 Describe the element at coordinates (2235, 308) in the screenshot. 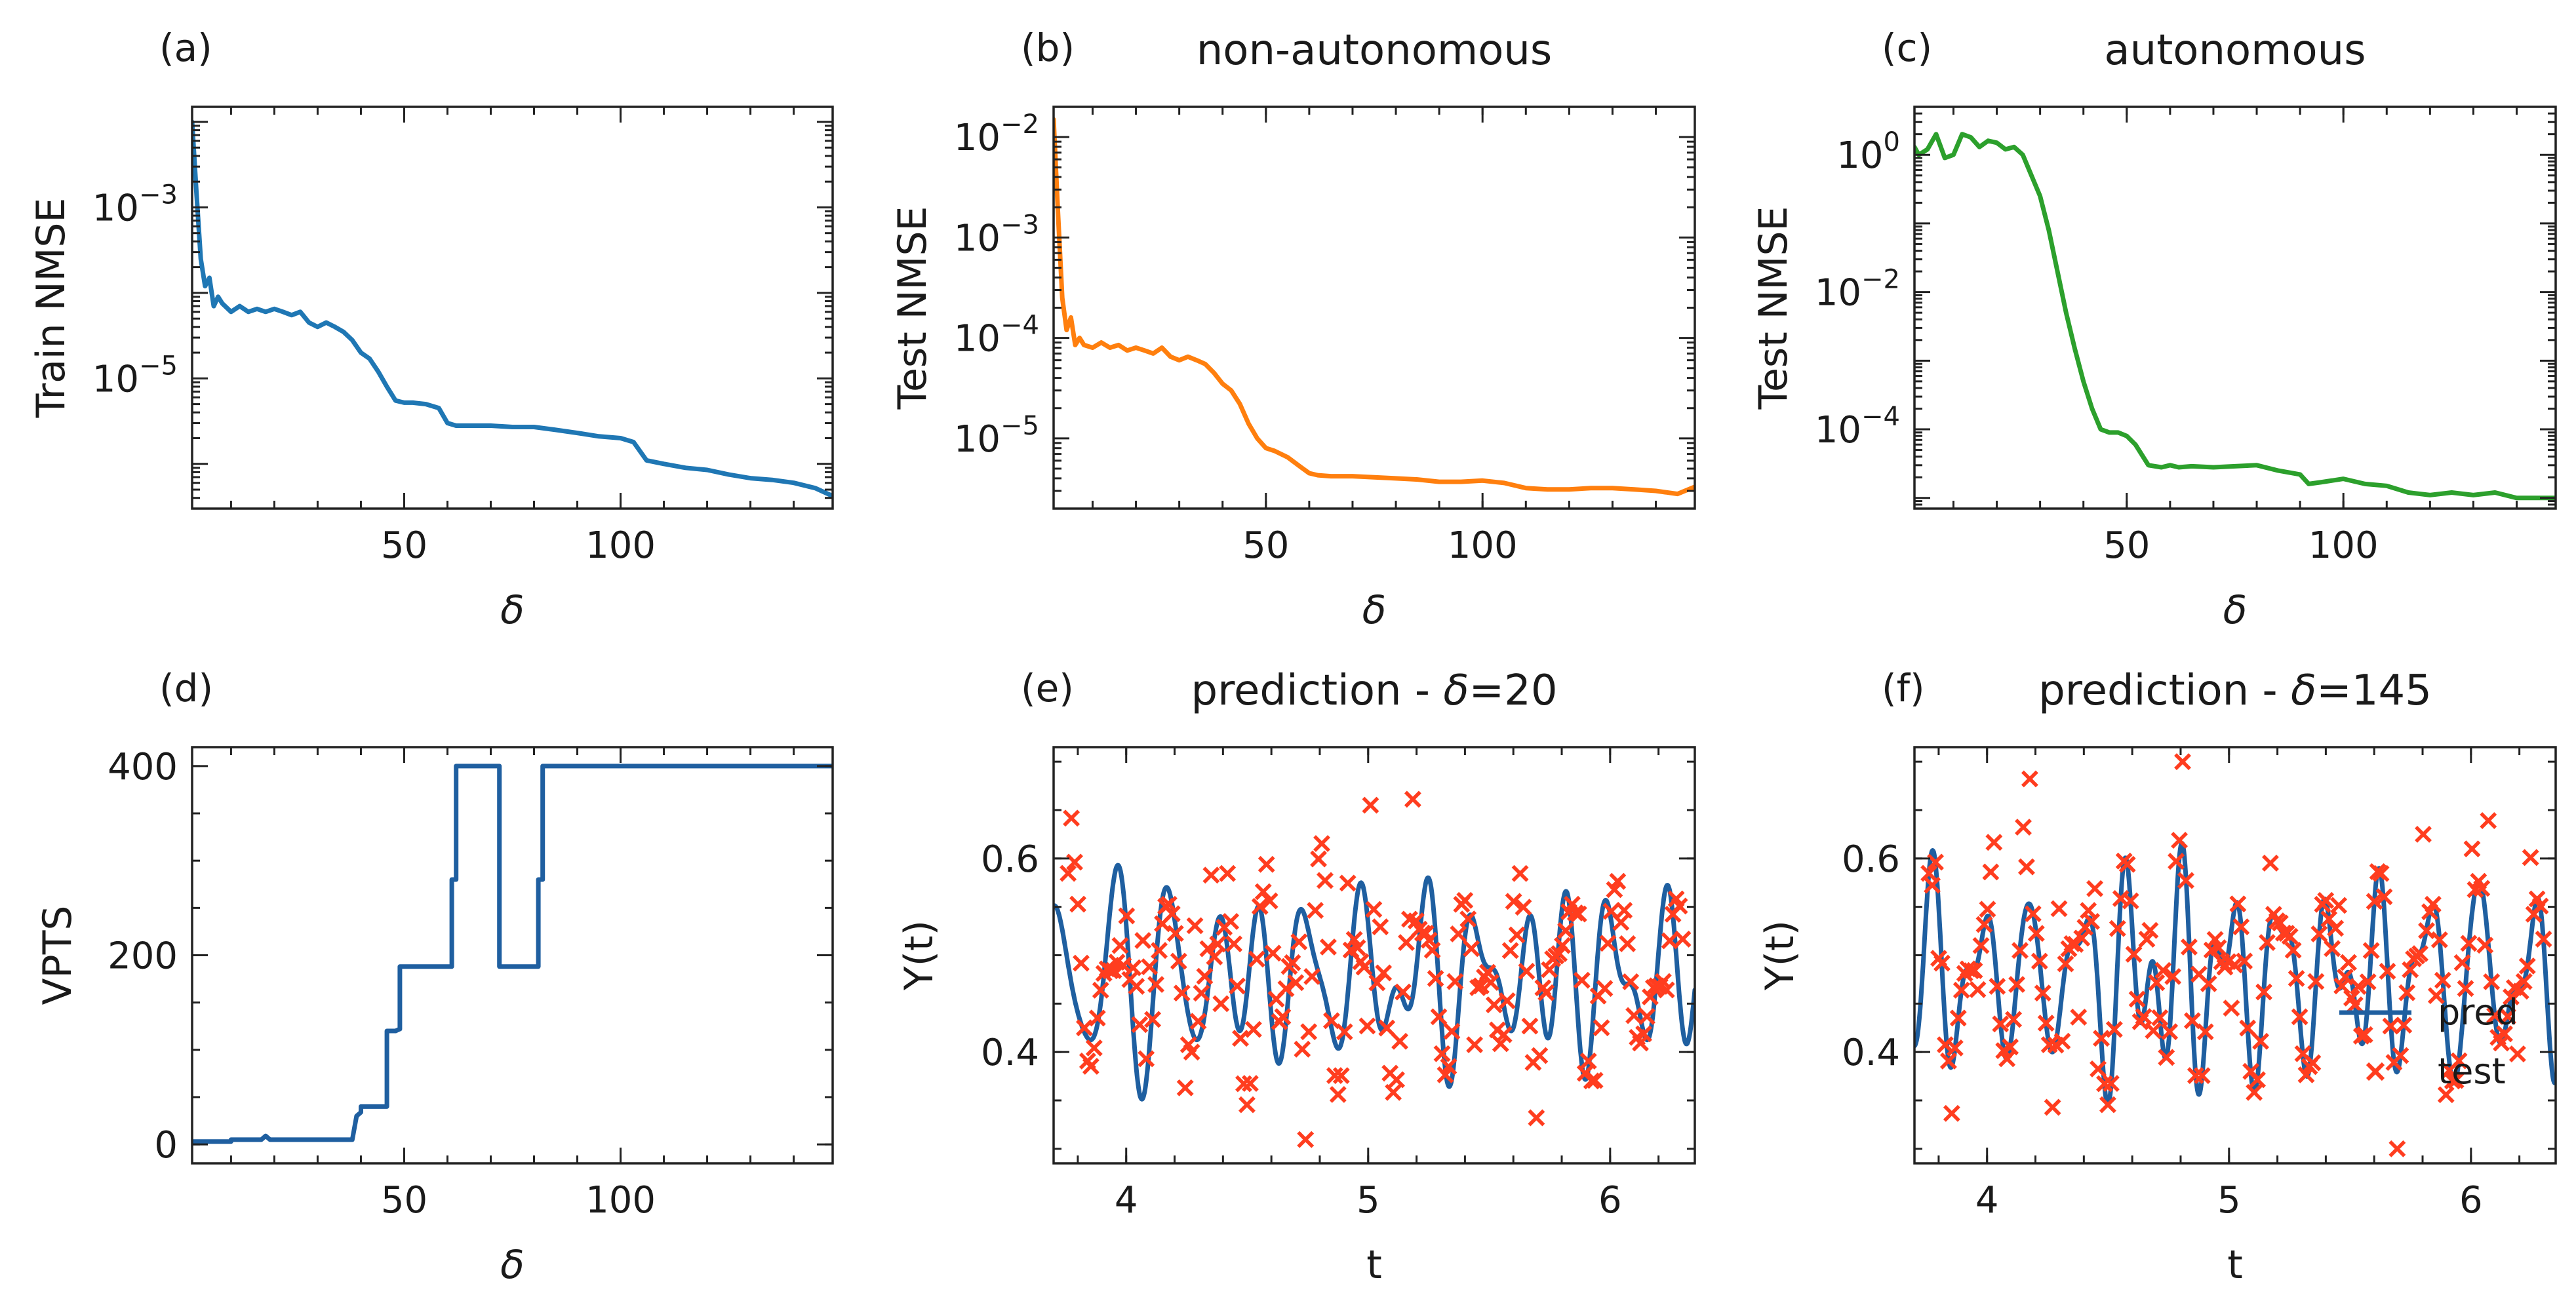

I see `axes-frame` at that location.